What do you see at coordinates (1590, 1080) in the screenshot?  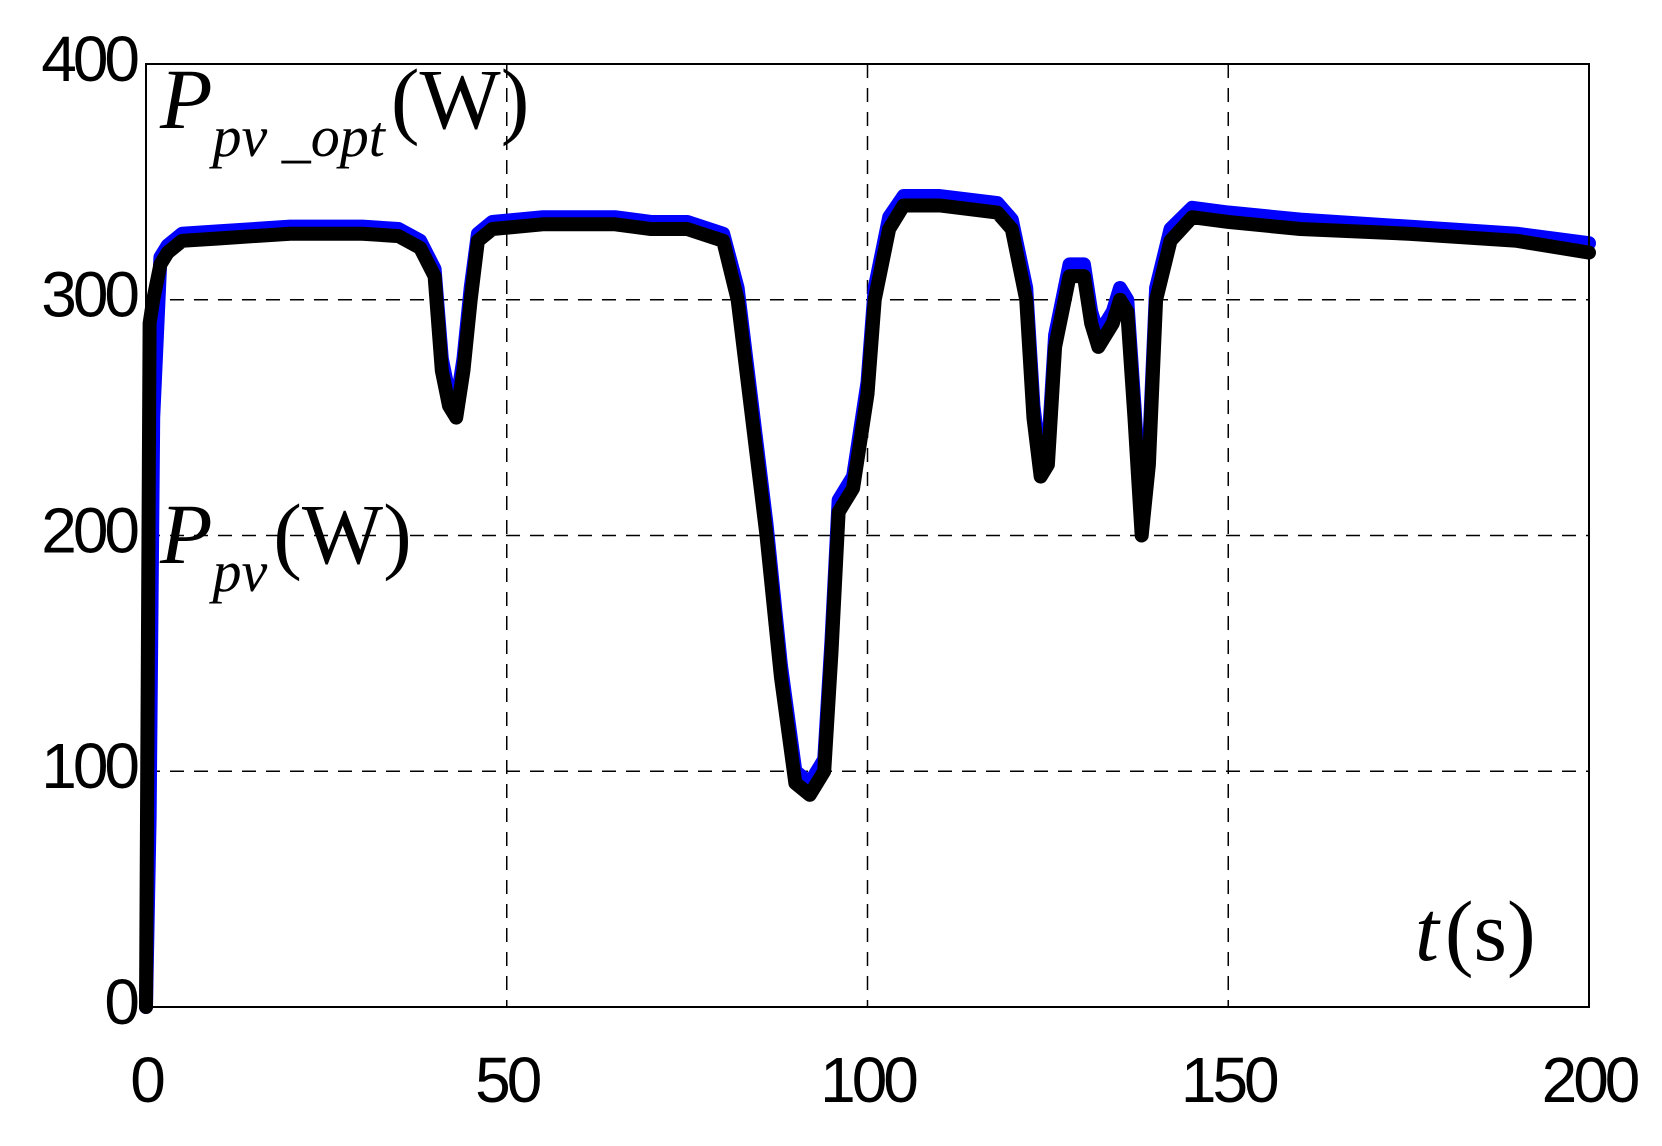 I see `x-tick-label: 200` at bounding box center [1590, 1080].